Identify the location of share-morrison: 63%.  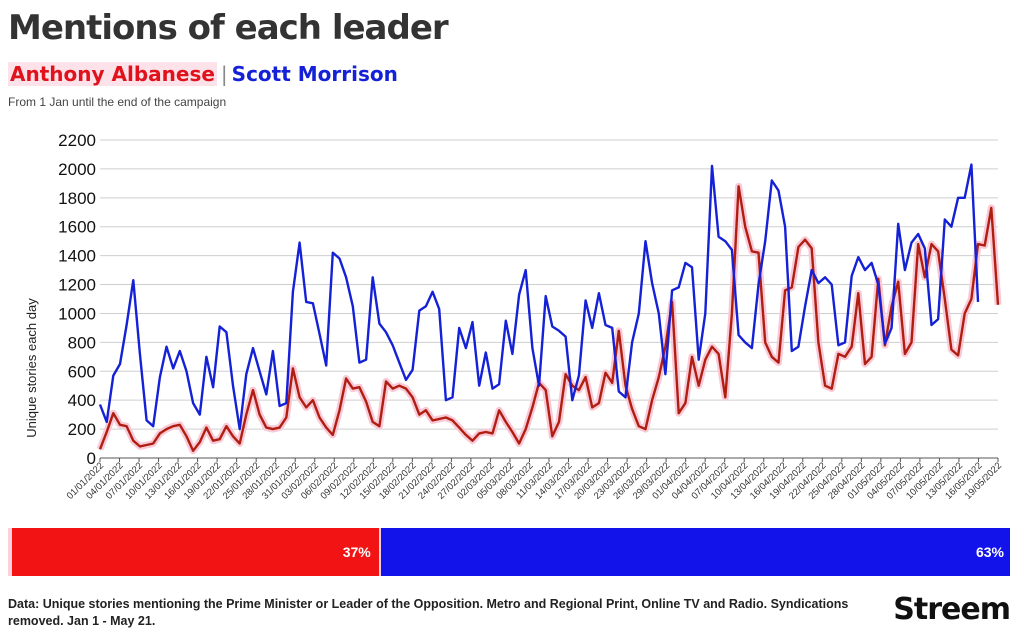
(694, 552).